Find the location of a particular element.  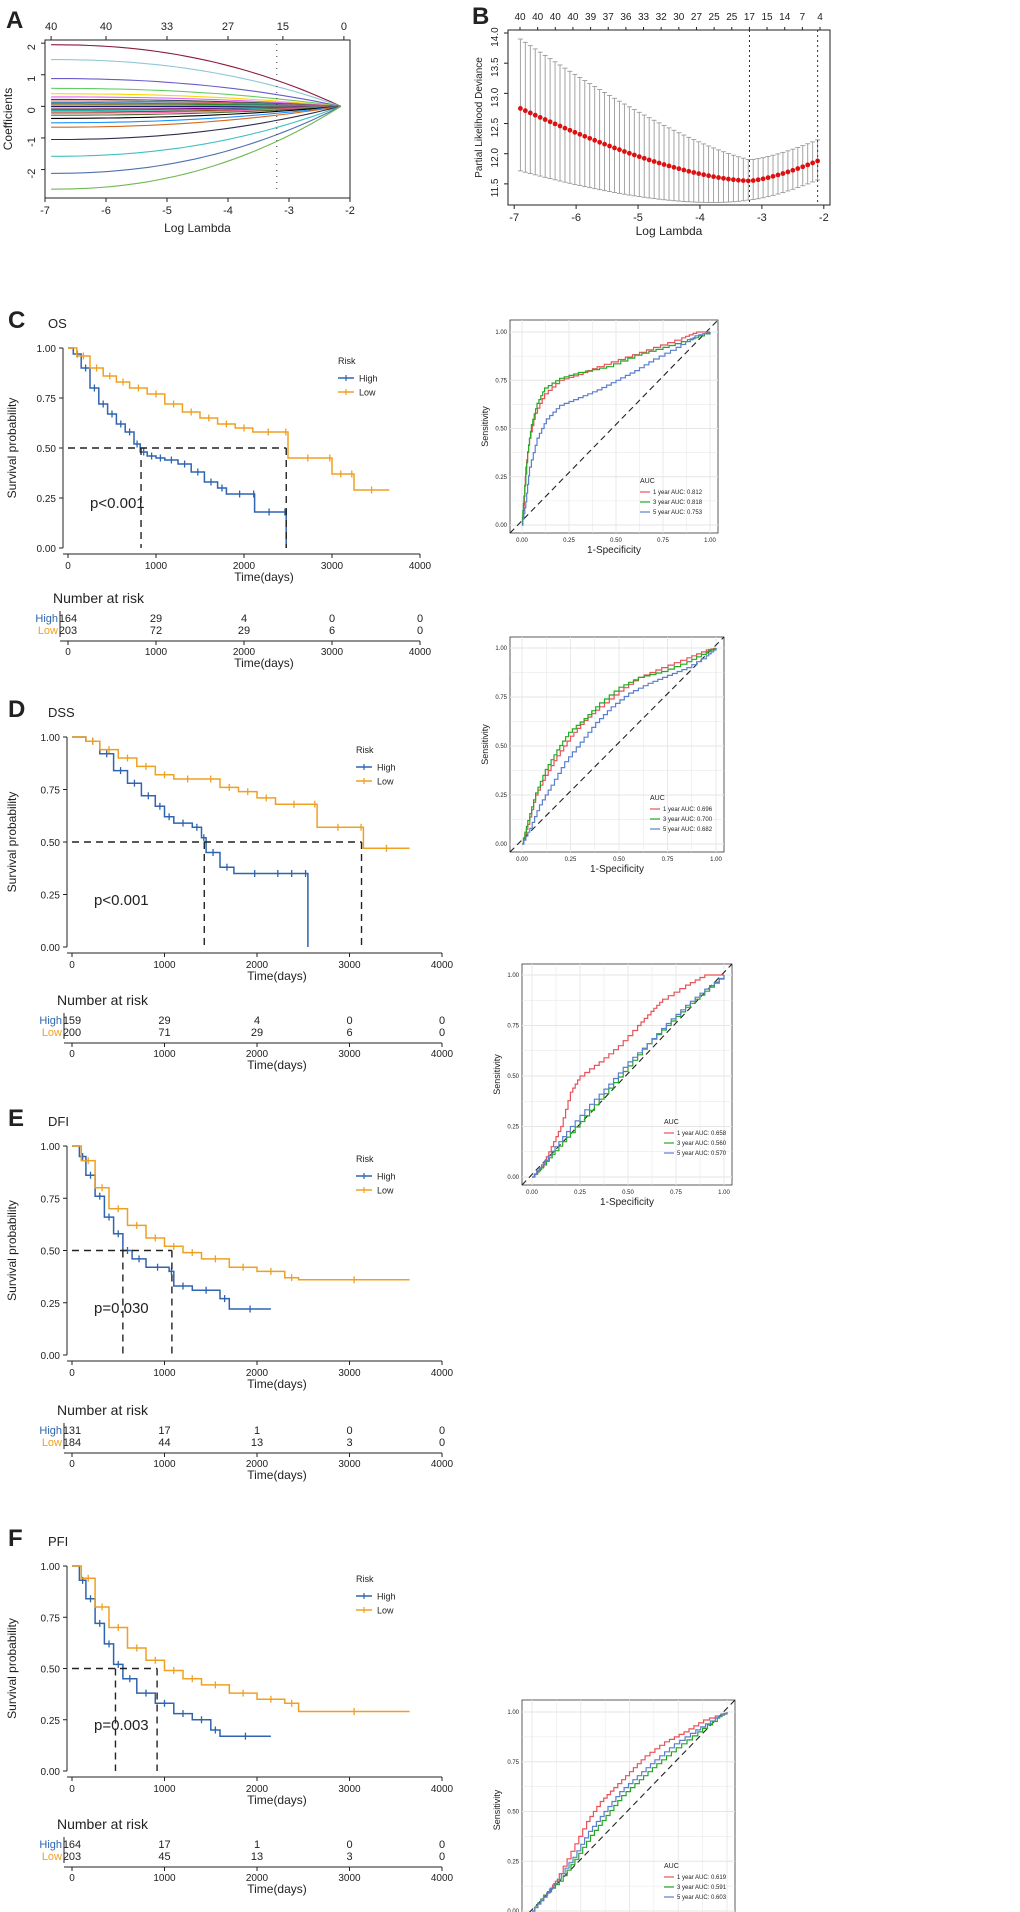

panel-b-xtick-label: -3 is located at coordinates (762, 218).